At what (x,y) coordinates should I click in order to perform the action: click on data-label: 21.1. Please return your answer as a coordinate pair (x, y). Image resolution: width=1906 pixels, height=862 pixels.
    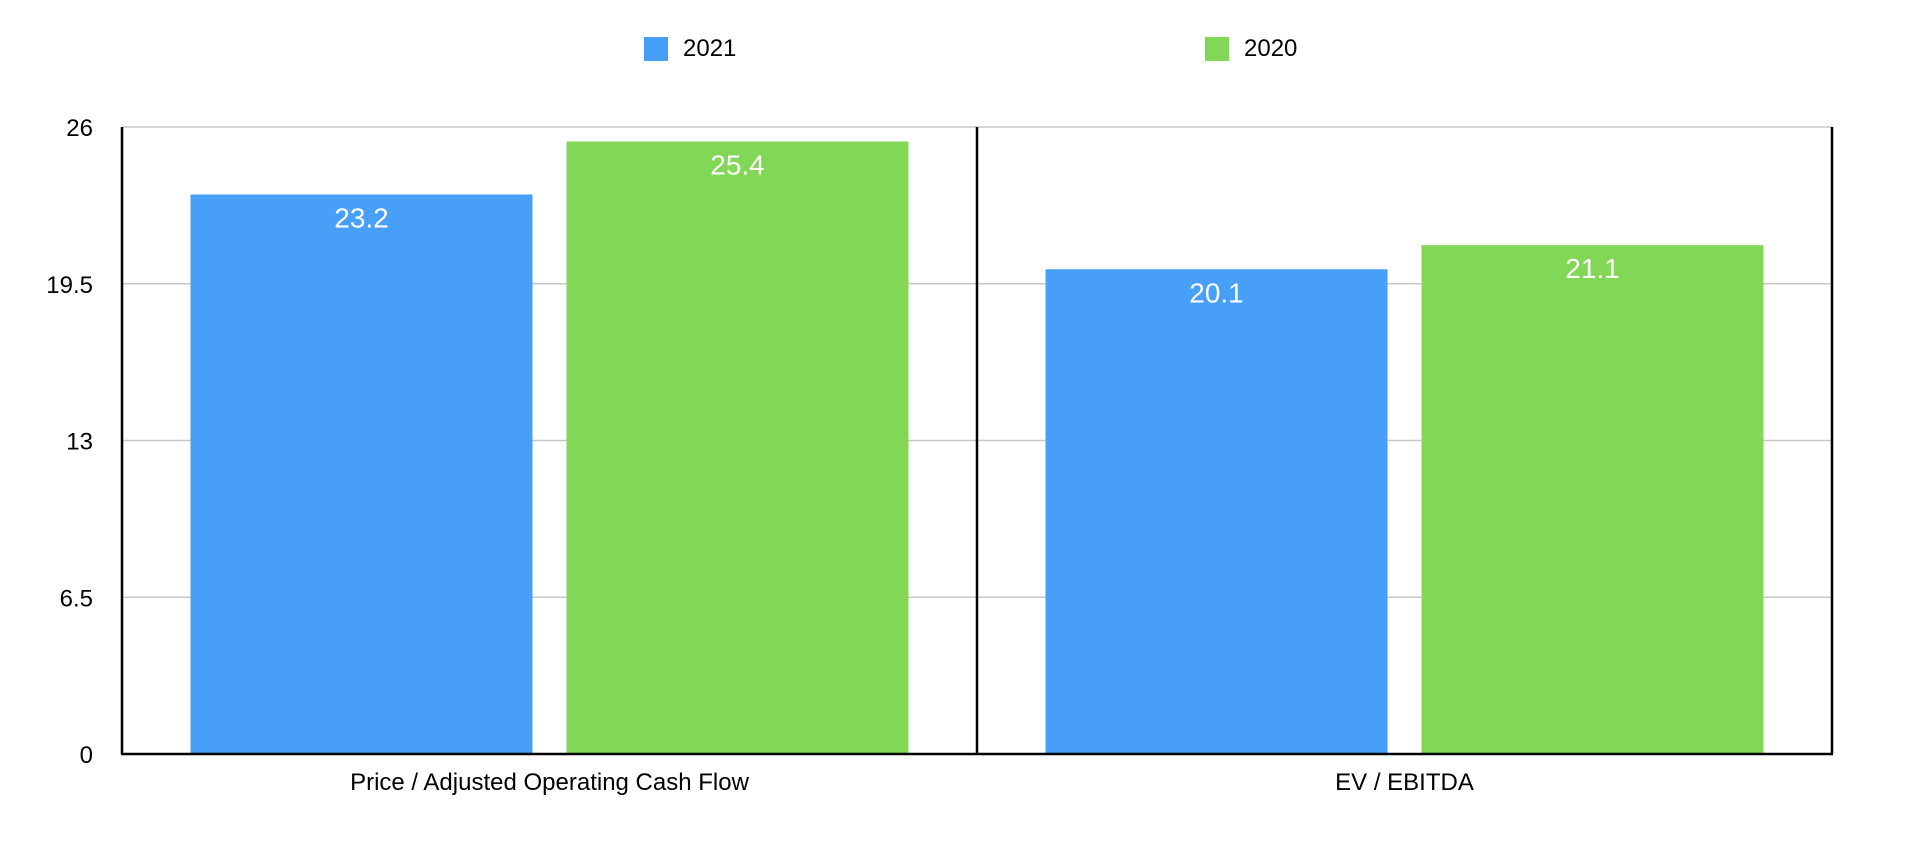
    Looking at the image, I should click on (1592, 268).